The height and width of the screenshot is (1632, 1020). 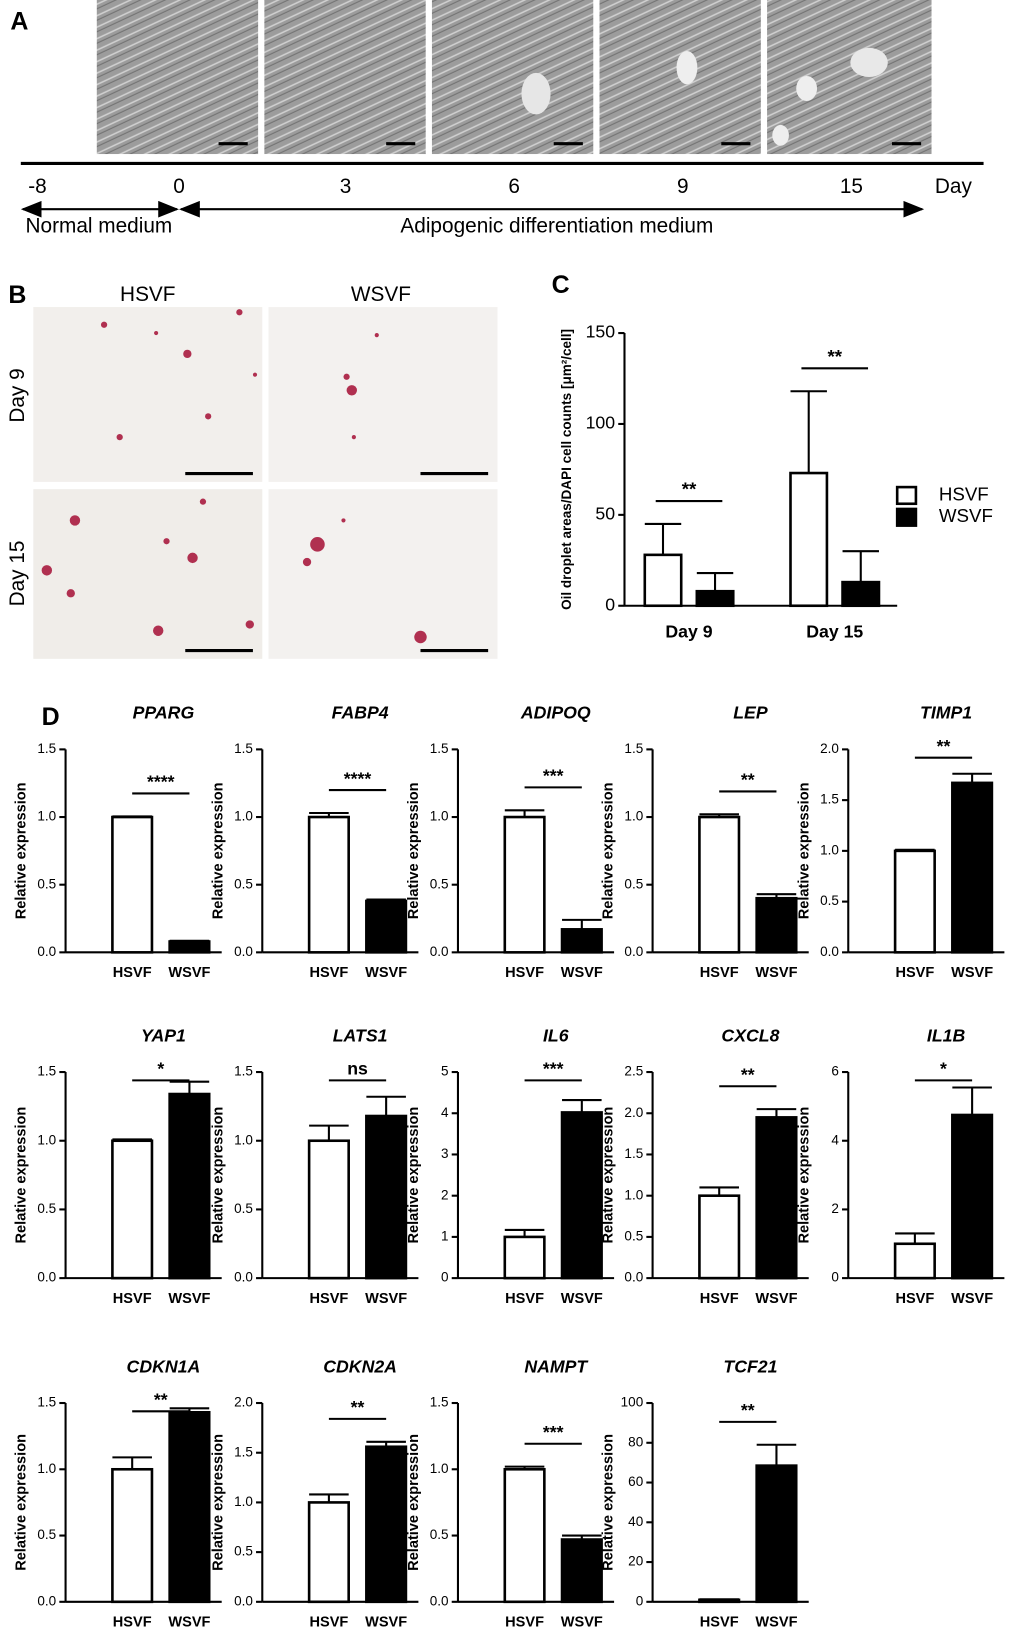 What do you see at coordinates (683, 186) in the screenshot?
I see `day-label: 9` at bounding box center [683, 186].